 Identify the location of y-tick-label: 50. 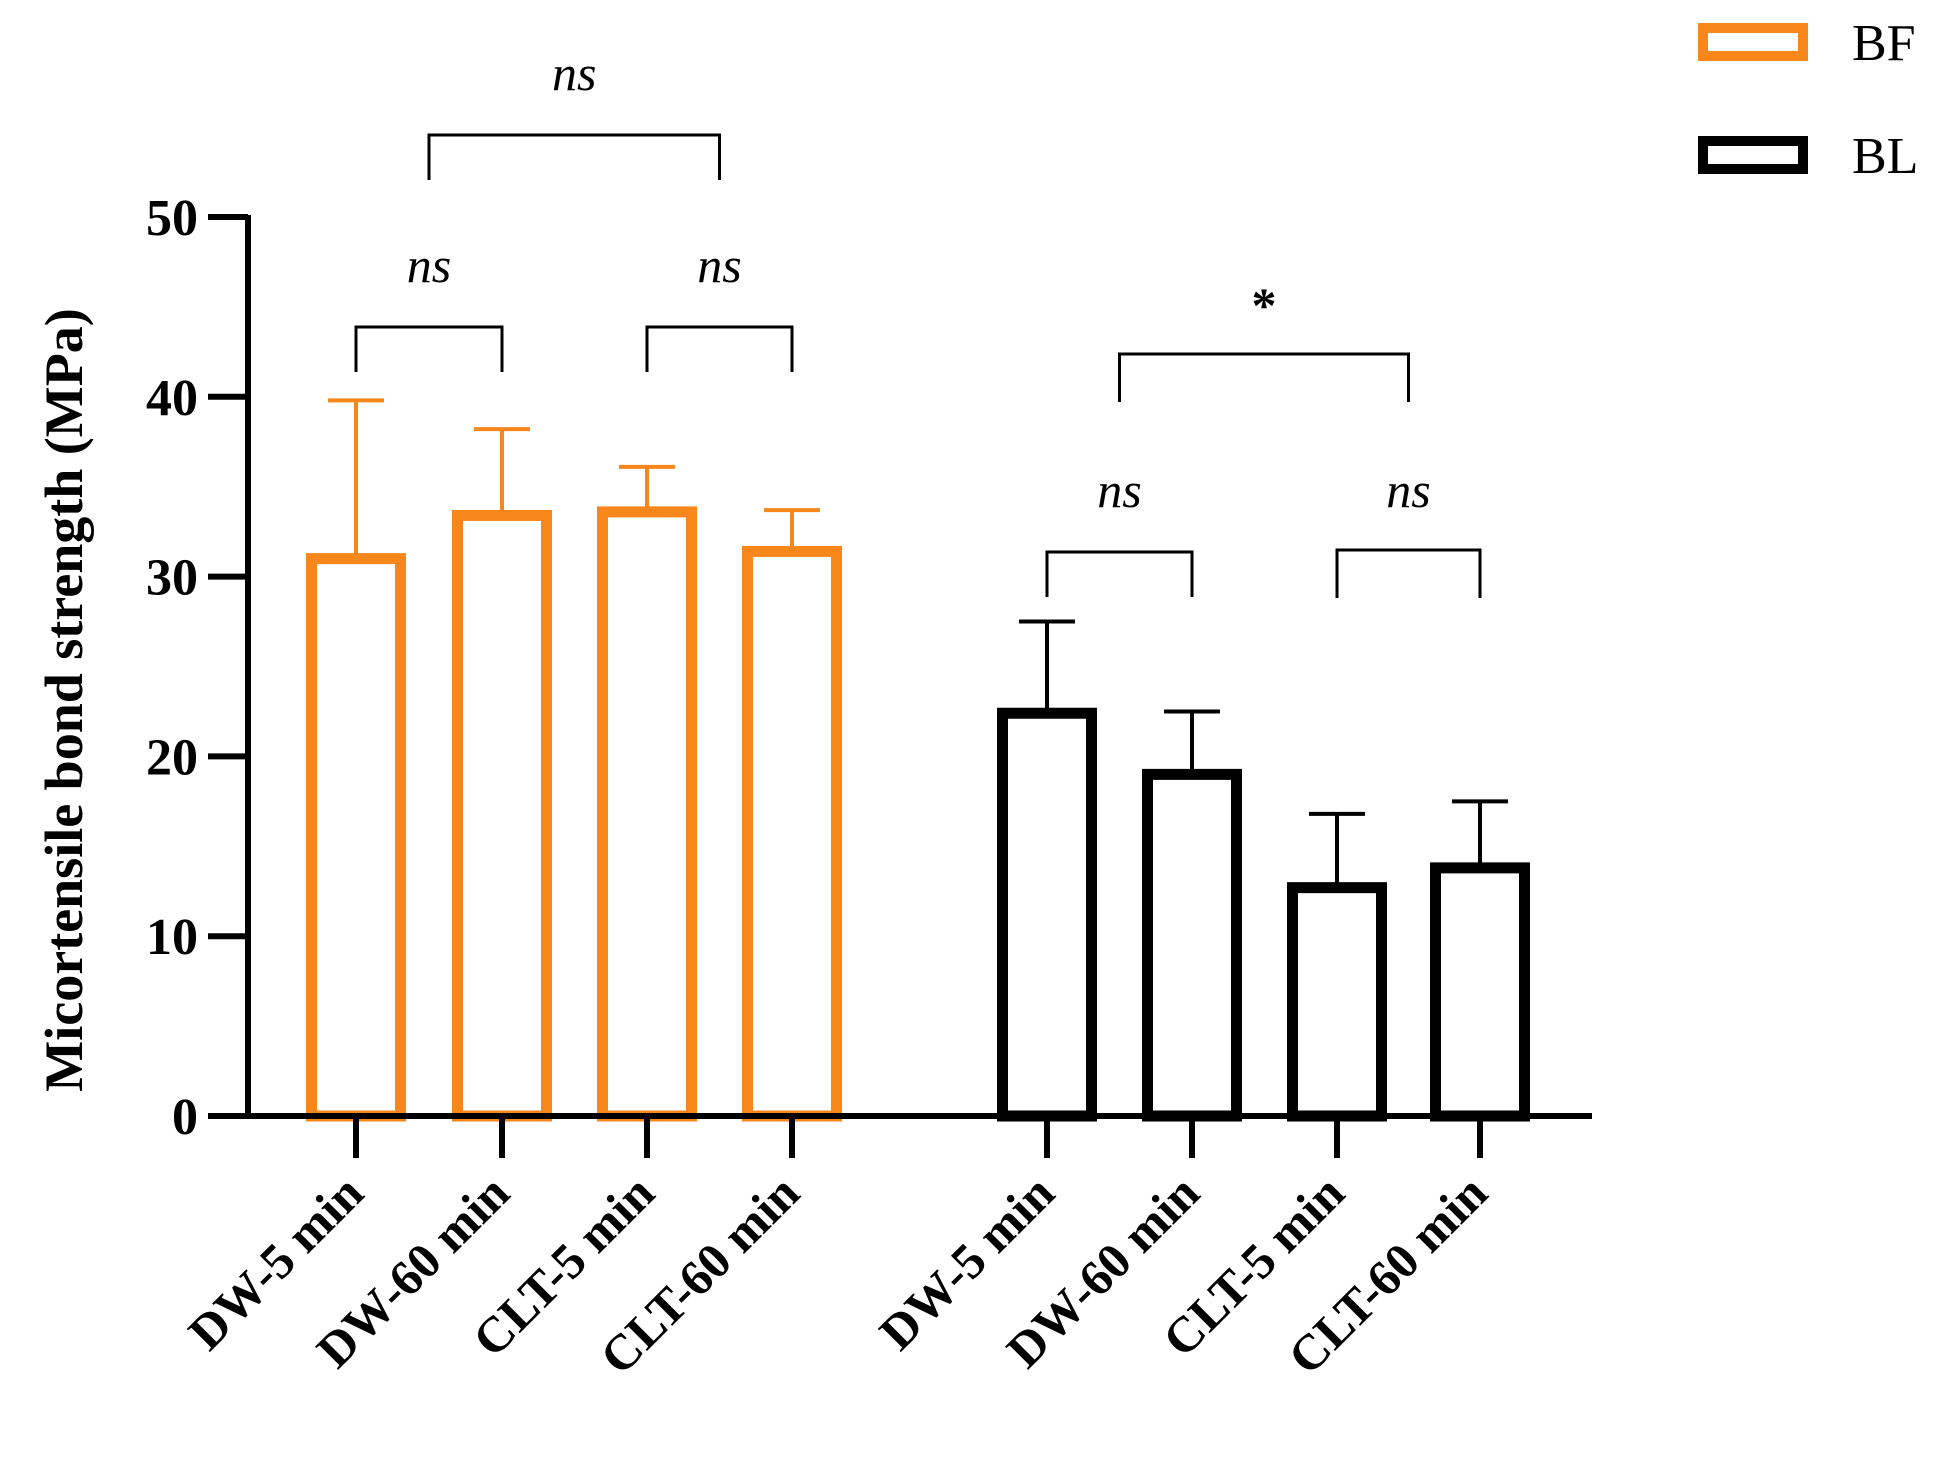
(172, 218).